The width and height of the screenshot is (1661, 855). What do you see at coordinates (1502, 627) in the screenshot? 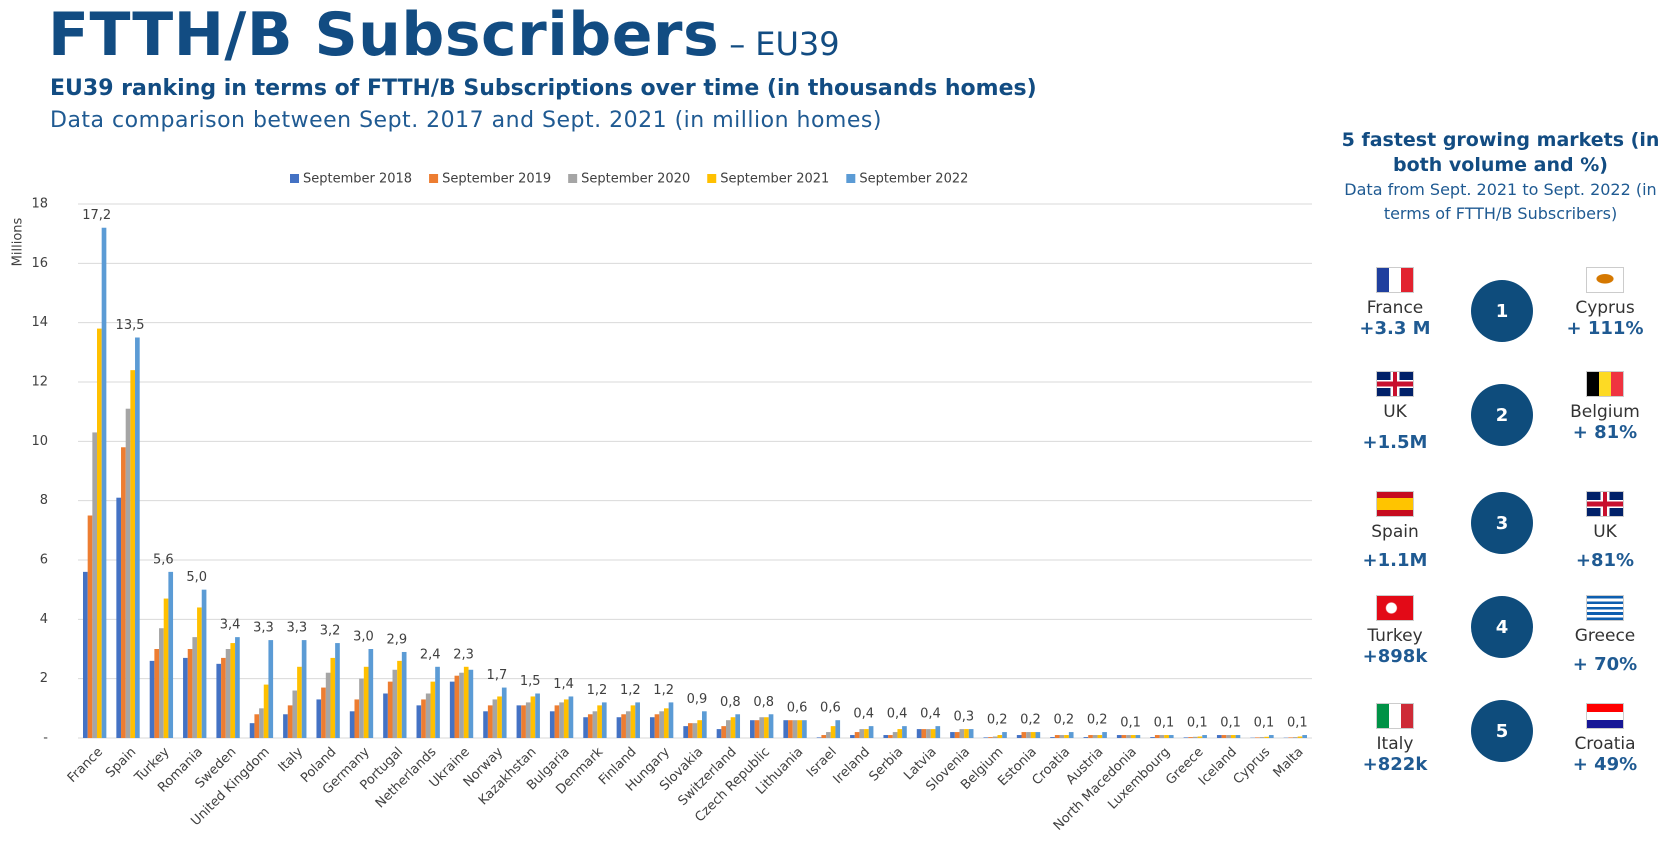
I see `rank: 4` at bounding box center [1502, 627].